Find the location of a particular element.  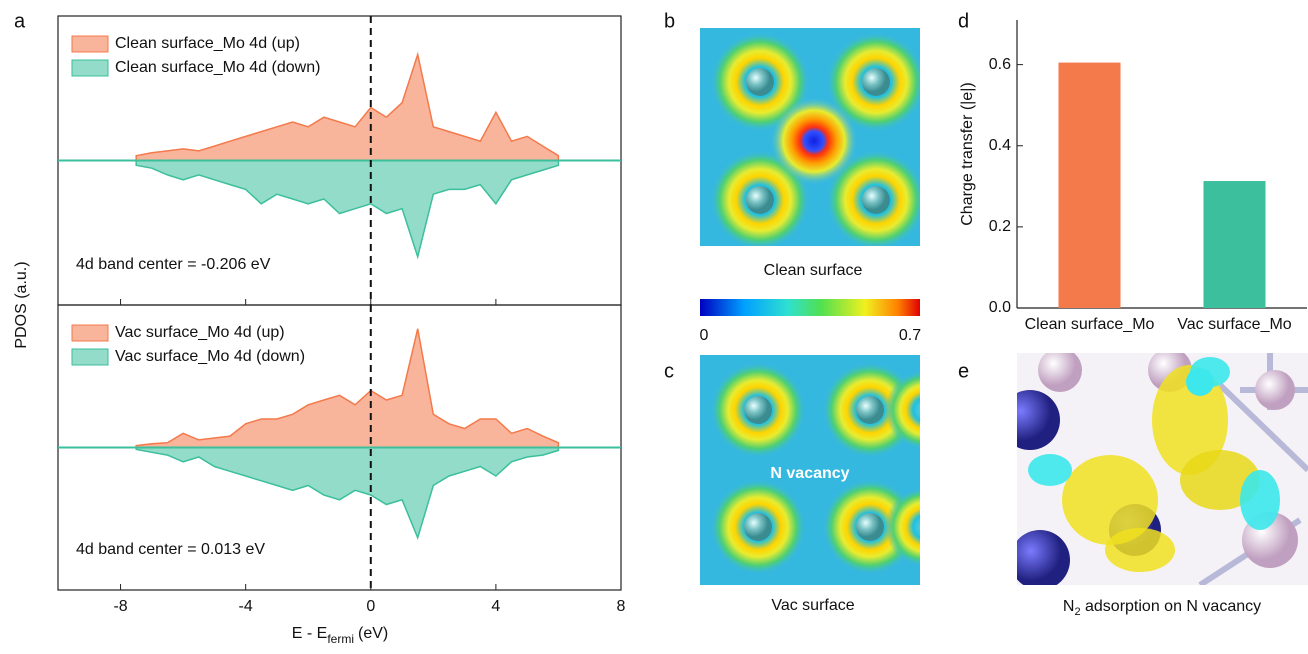

panel-label: e is located at coordinates (963, 371).